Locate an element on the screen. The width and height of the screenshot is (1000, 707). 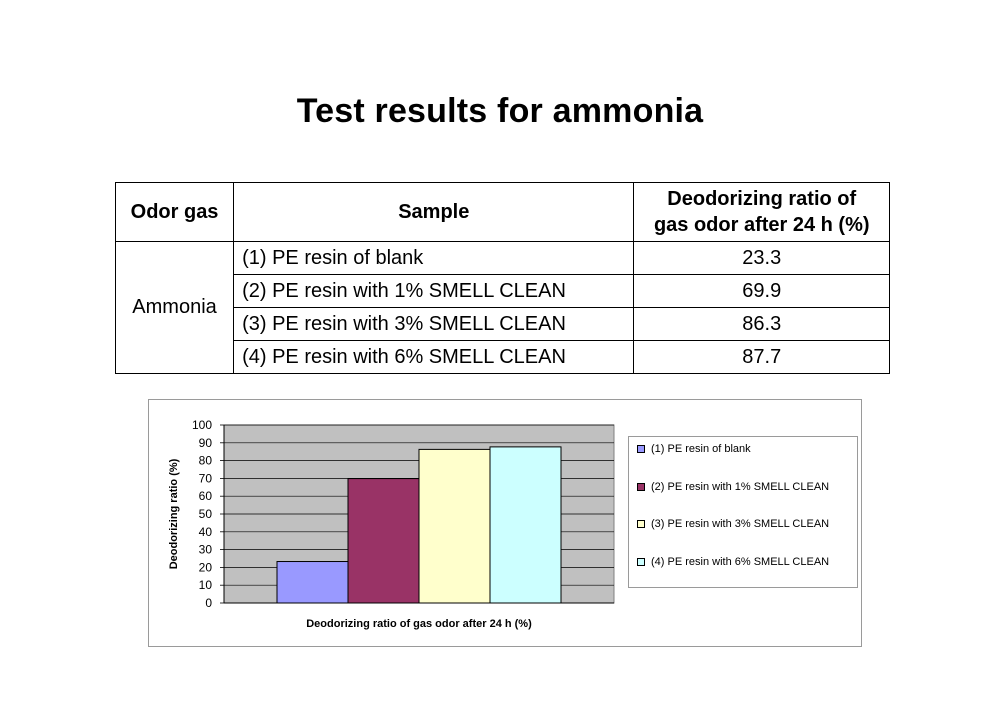
header-ratio-line1: Deodorizing ratio of is located at coordinates (762, 199).